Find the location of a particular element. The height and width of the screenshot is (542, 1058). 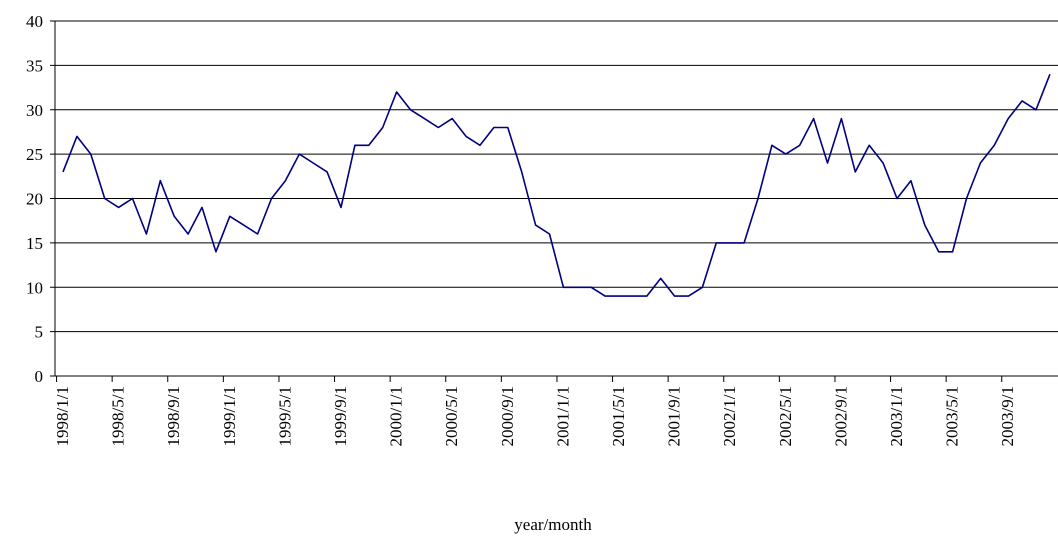

x-tick-label: 2002/5/1 is located at coordinates (785, 416).